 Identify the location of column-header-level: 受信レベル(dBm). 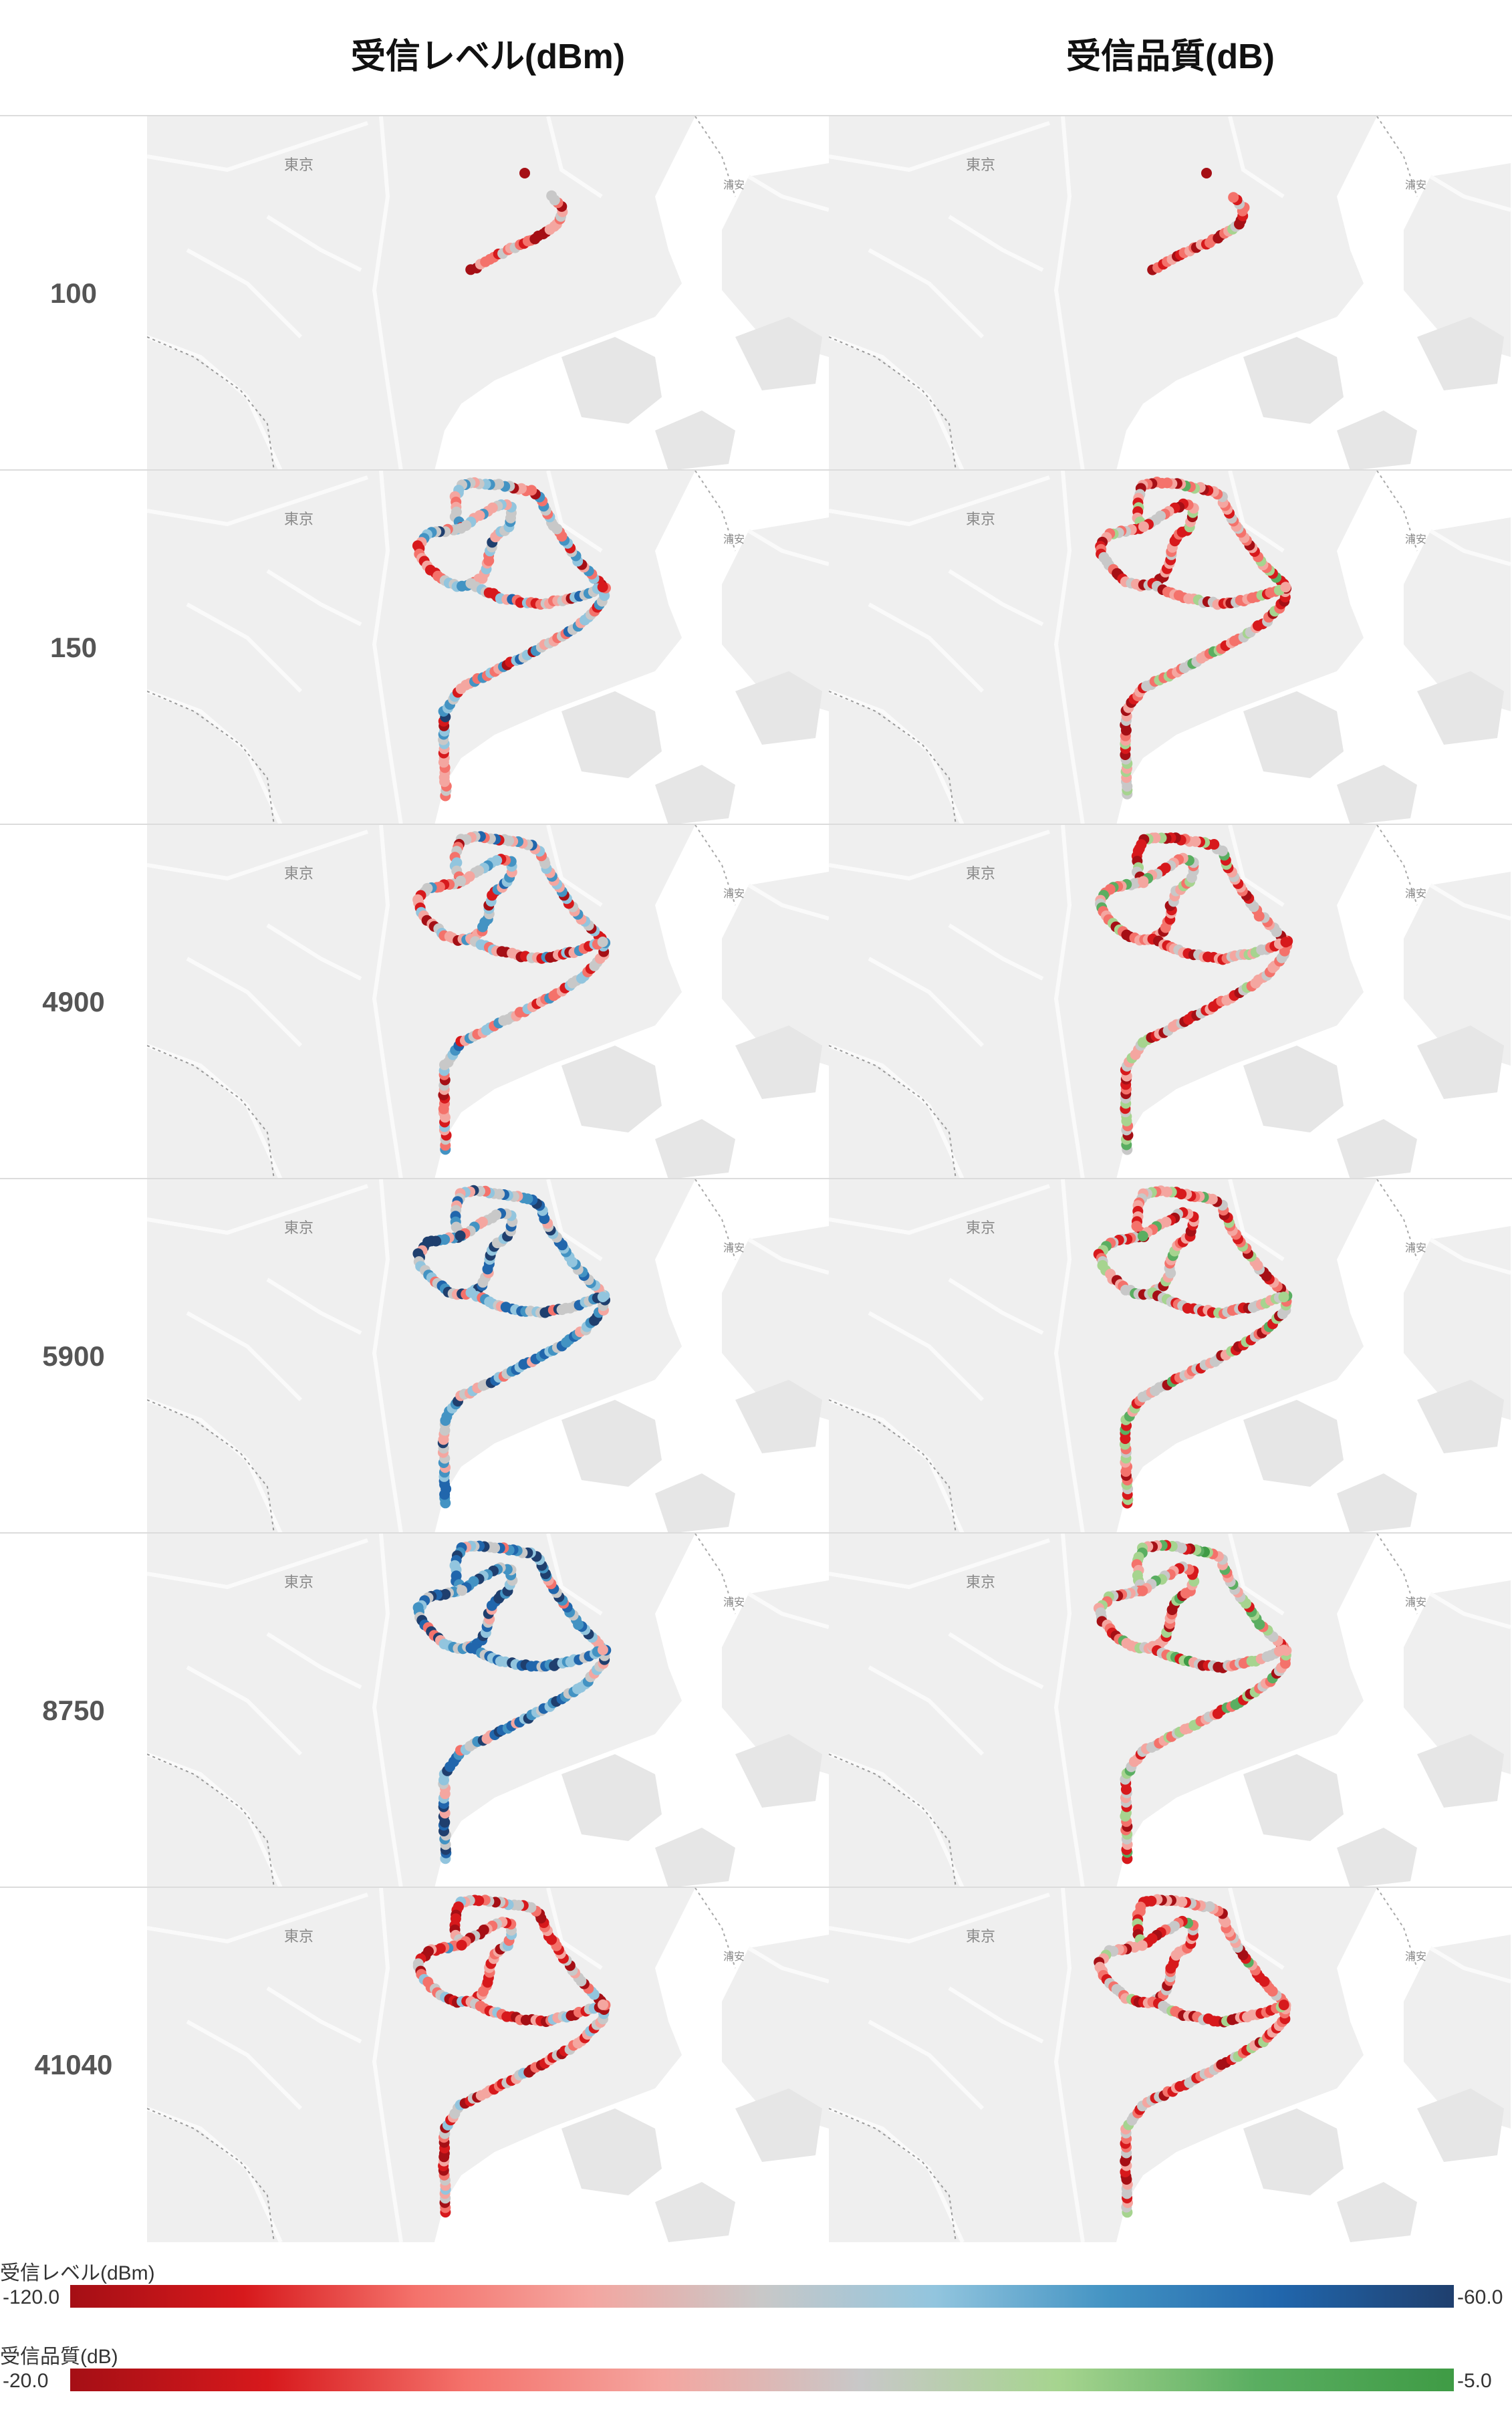
(488, 56).